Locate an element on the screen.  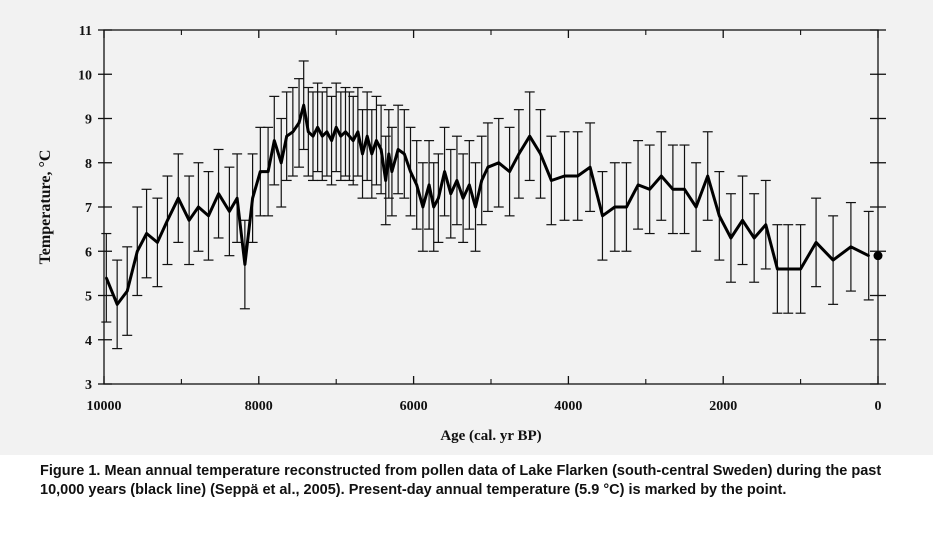
y-tick-label: 4 is located at coordinates (88, 341).